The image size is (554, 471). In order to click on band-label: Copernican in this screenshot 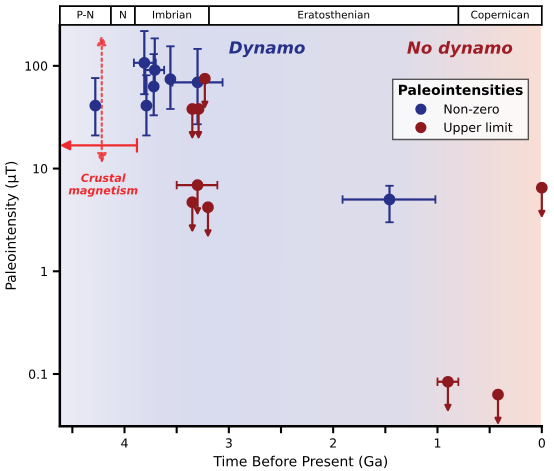, I will do `click(500, 15)`.